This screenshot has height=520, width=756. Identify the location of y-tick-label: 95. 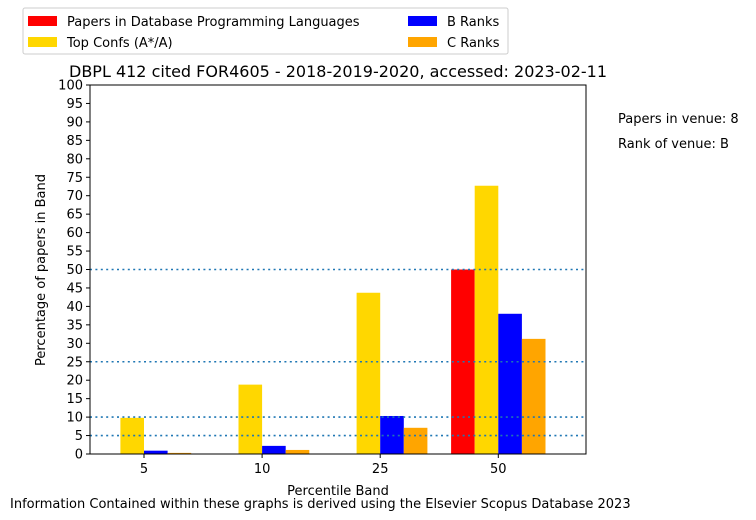
(74, 104).